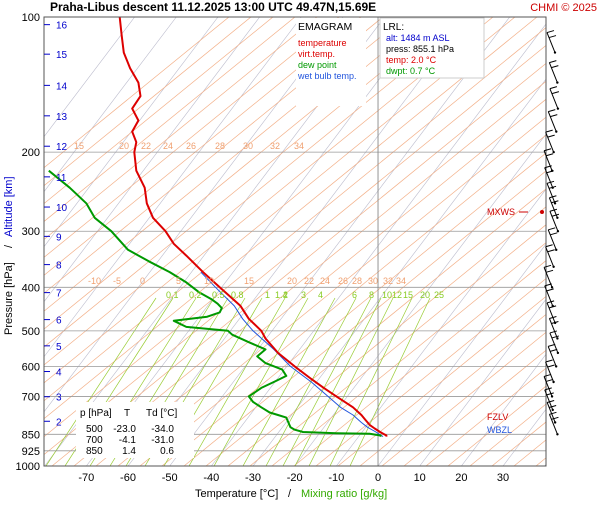 Image resolution: width=600 pixels, height=505 pixels. Describe the element at coordinates (267, 295) in the screenshot. I see `mixing-ratio-label: 1` at that location.